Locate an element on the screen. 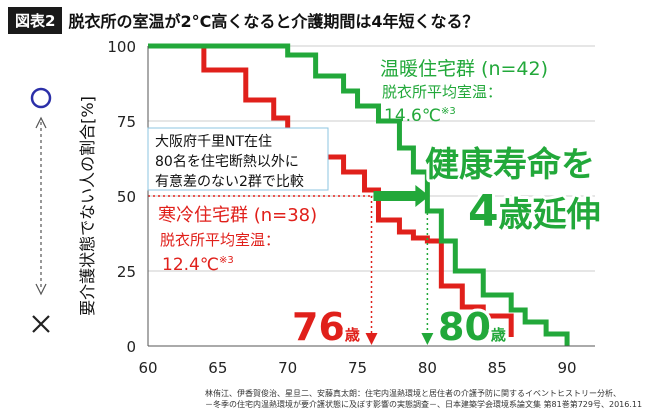 Image resolution: width=670 pixels, height=420 pixels. lifespan-arrow is located at coordinates (401, 196).